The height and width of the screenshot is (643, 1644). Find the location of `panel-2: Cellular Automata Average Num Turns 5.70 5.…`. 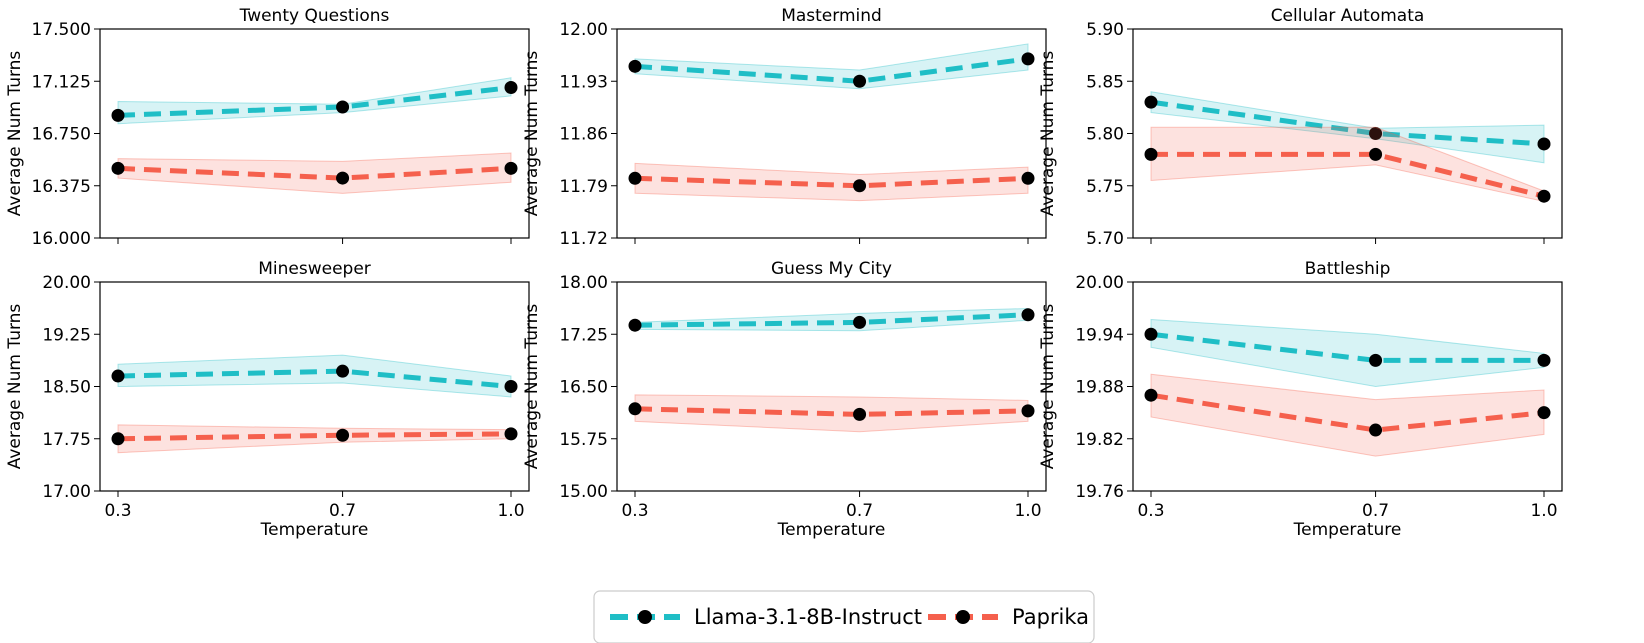

panel-2: Cellular Automata Average Num Turns 5.70 5.… is located at coordinates (1300, 127).